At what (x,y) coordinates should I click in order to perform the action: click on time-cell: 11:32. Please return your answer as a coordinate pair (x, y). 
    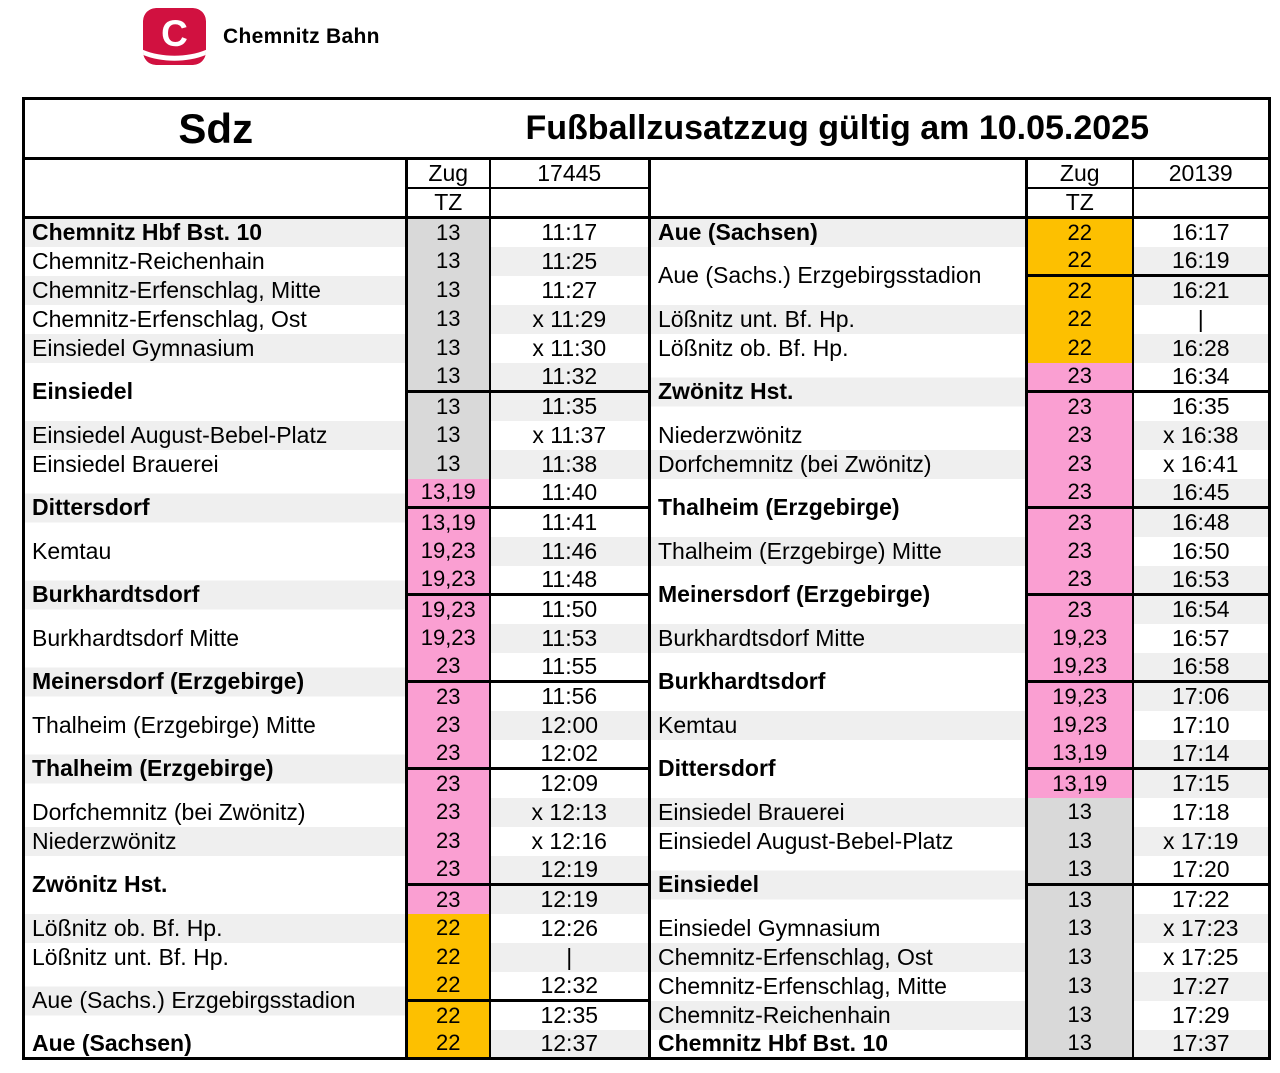
    Looking at the image, I should click on (570, 377).